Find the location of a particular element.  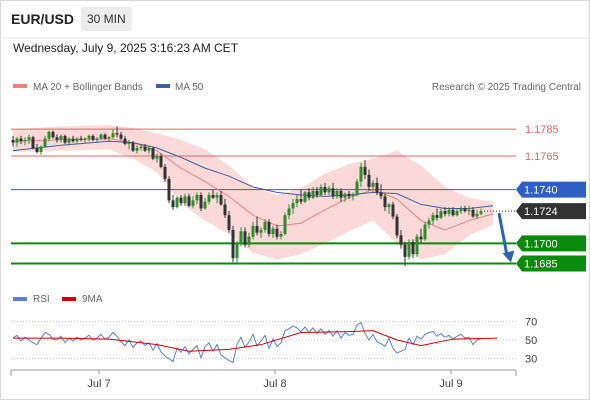

legend-rsi-label: RSI is located at coordinates (41, 299).